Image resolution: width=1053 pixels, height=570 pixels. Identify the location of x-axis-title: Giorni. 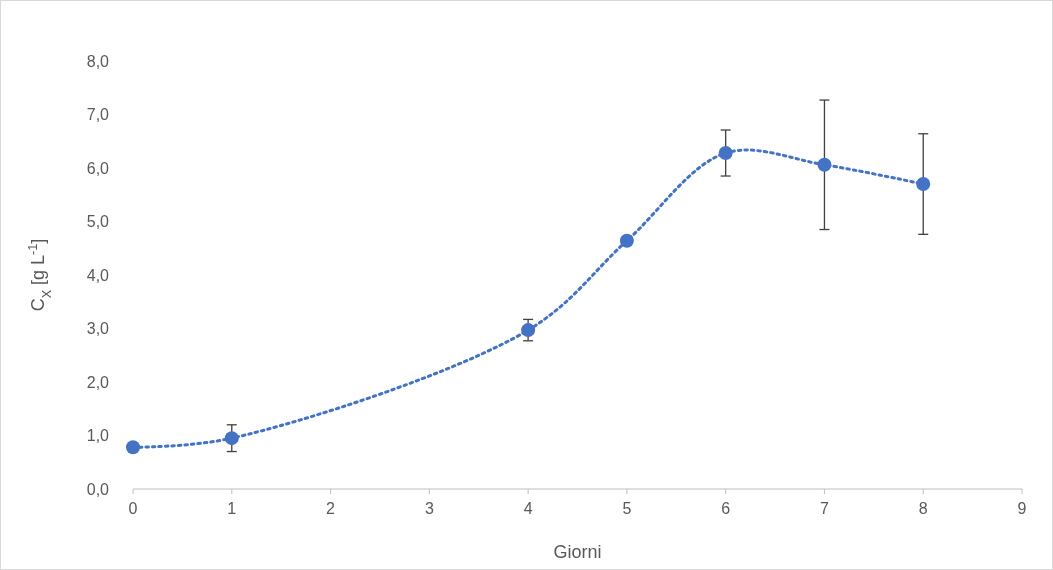
(577, 552).